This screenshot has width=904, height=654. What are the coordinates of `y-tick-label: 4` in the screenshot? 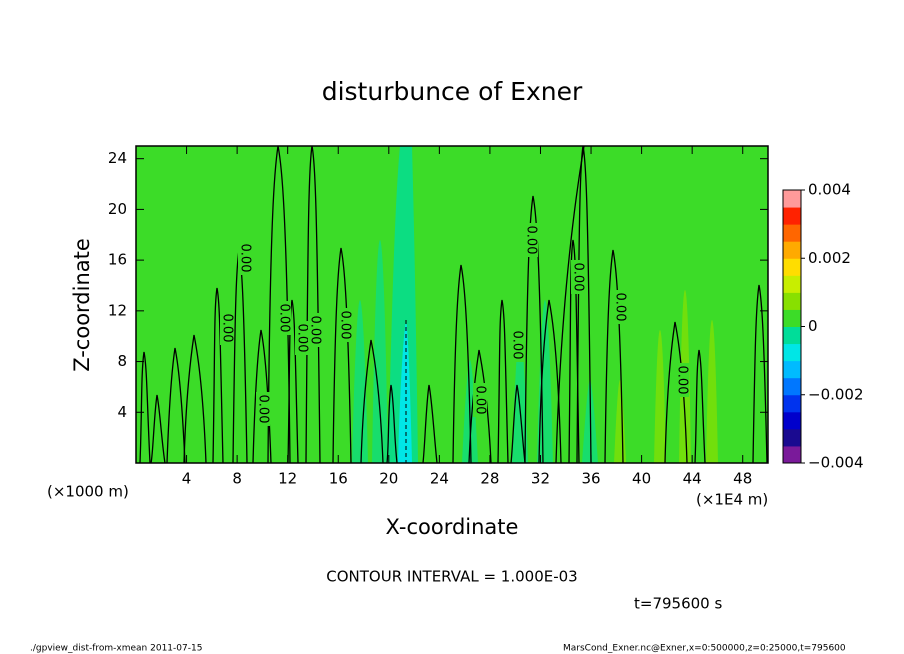 It's located at (122, 412).